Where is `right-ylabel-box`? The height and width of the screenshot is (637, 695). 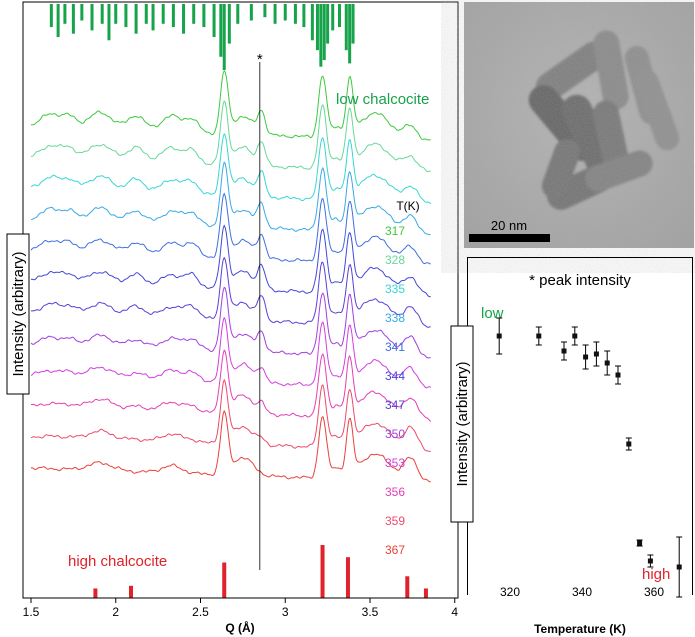
right-ylabel-box is located at coordinates (462, 424).